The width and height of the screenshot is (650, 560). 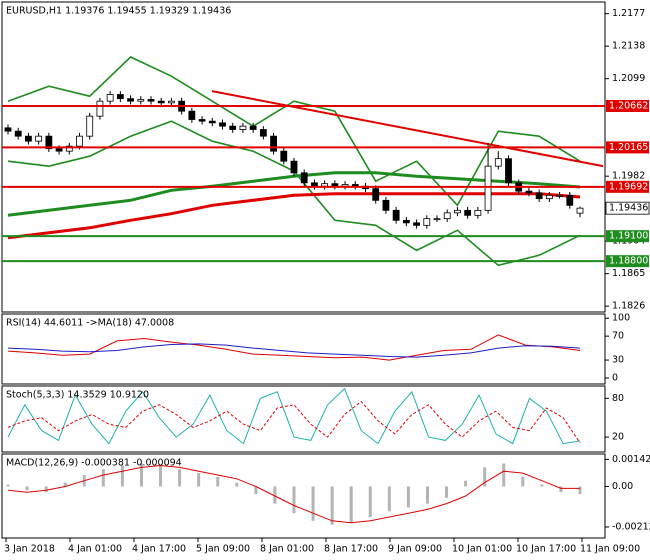 I want to click on y-tick-label: 1.1826, so click(x=628, y=306).